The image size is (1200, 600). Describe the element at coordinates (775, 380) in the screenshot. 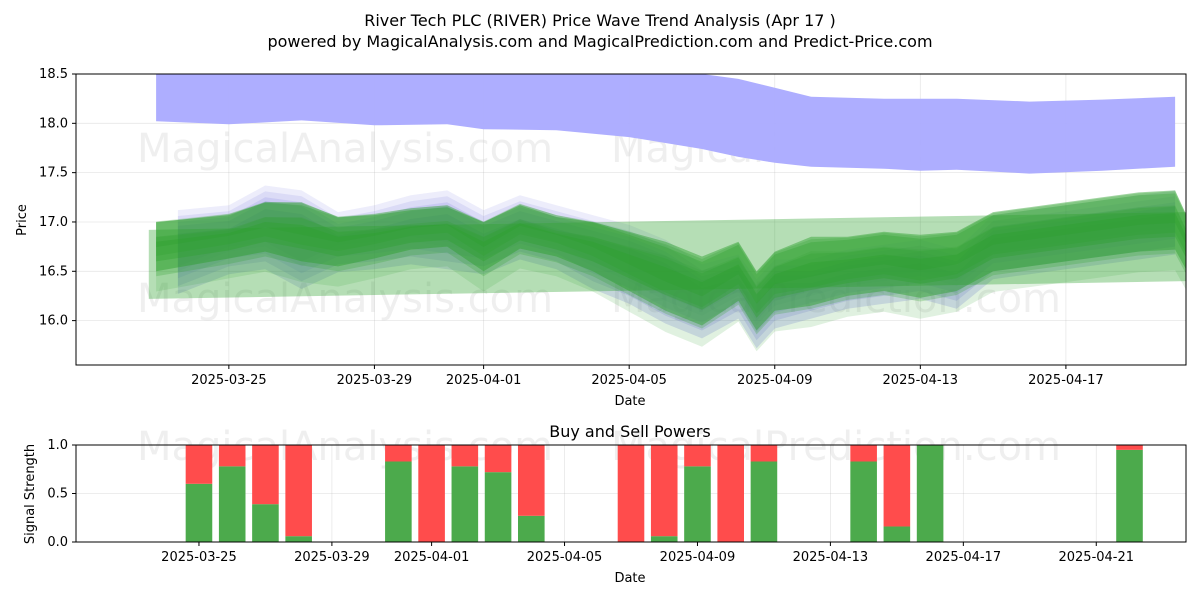

I see `top-x-tick-label: 2025-04-09` at that location.